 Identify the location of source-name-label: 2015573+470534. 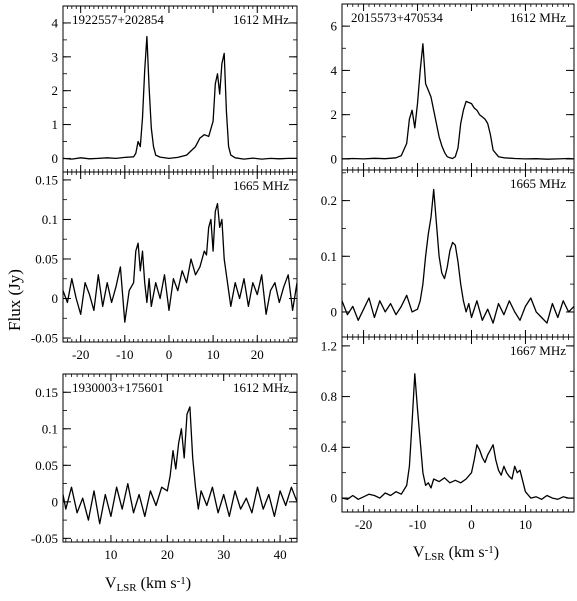
(397, 17).